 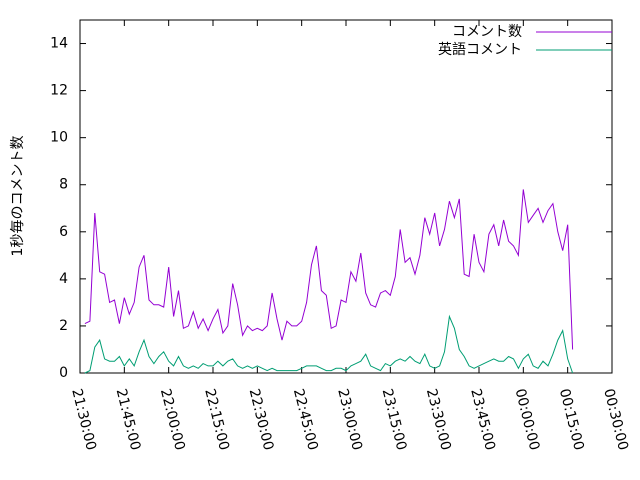 I want to click on x-tick-label: 21:45:00, so click(x=128, y=419).